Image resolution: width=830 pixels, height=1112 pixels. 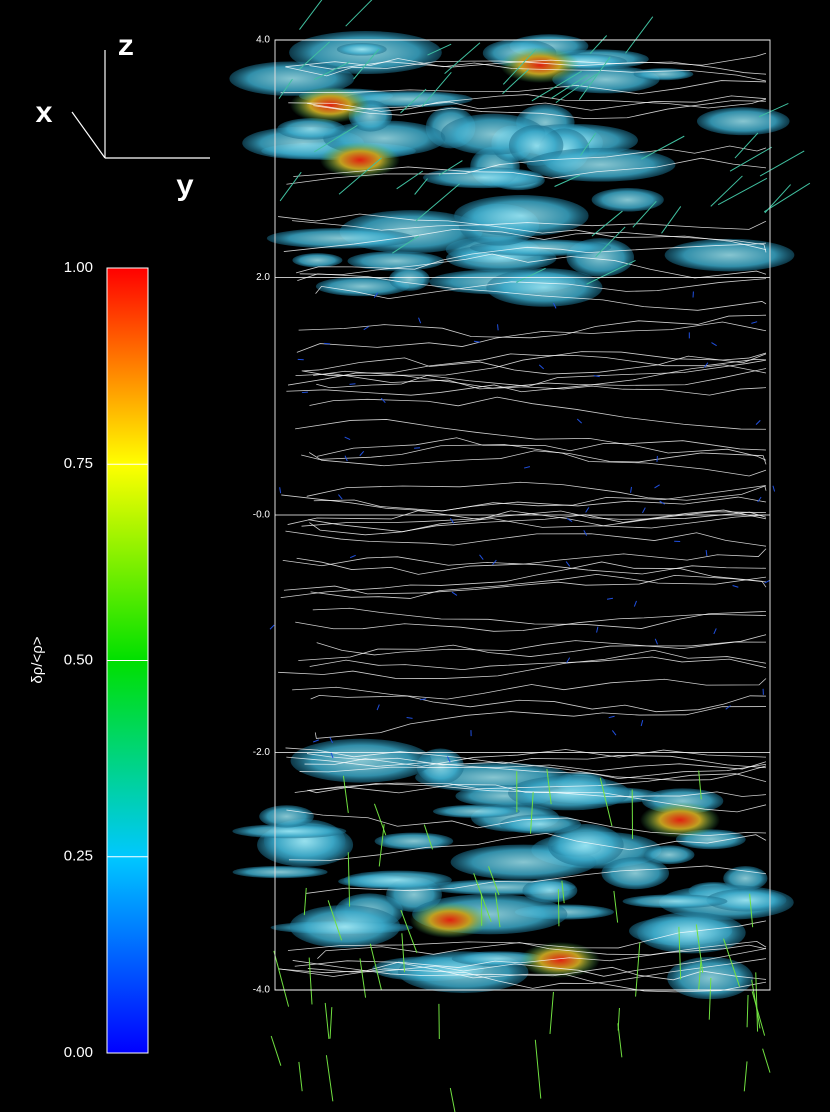 What do you see at coordinates (263, 40) in the screenshot?
I see `tick-label: 4.0` at bounding box center [263, 40].